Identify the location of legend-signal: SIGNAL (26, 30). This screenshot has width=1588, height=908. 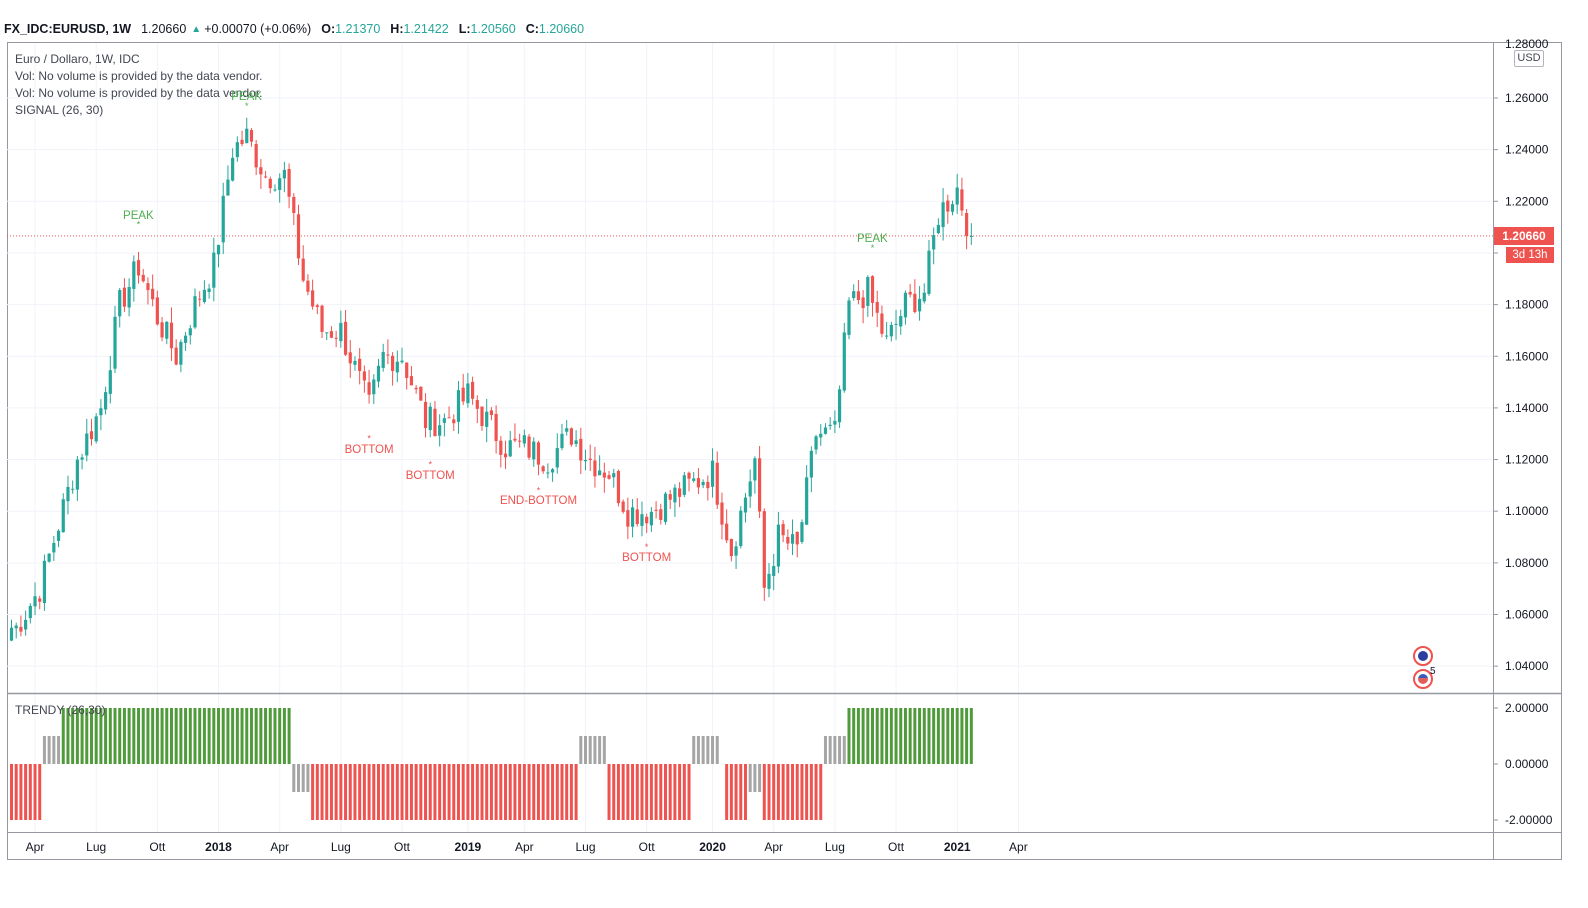
(59, 110).